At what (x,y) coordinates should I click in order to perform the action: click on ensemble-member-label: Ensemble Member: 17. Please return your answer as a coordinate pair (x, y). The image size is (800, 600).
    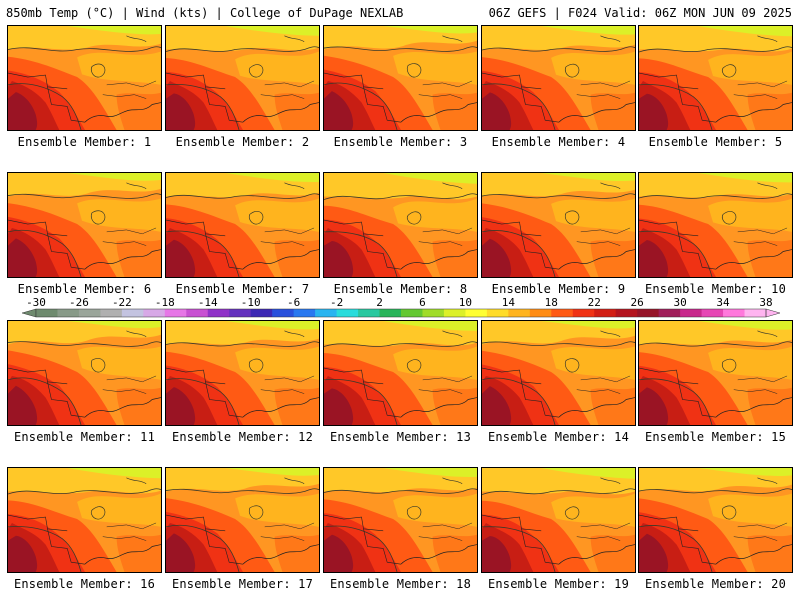
    Looking at the image, I should click on (242, 584).